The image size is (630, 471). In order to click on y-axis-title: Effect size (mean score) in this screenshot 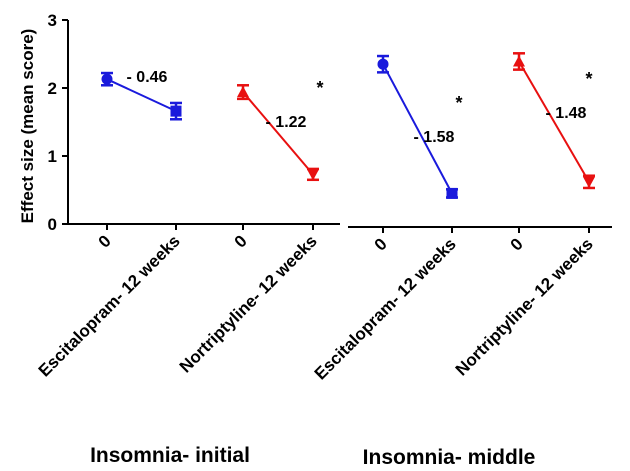, I will do `click(27, 126)`.